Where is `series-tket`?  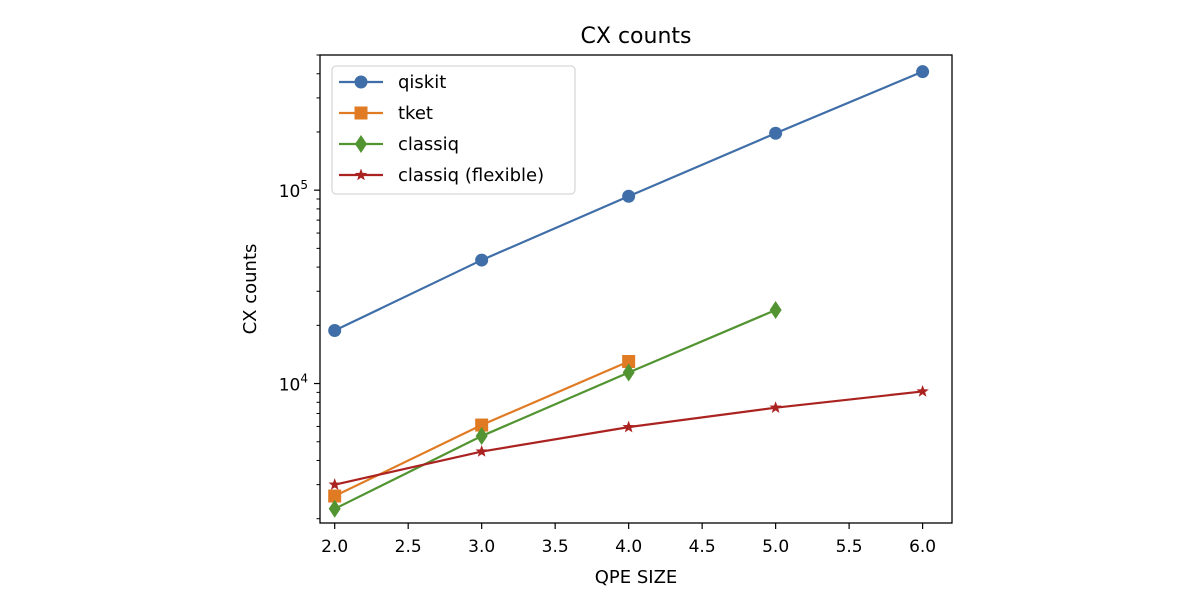
series-tket is located at coordinates (482, 428).